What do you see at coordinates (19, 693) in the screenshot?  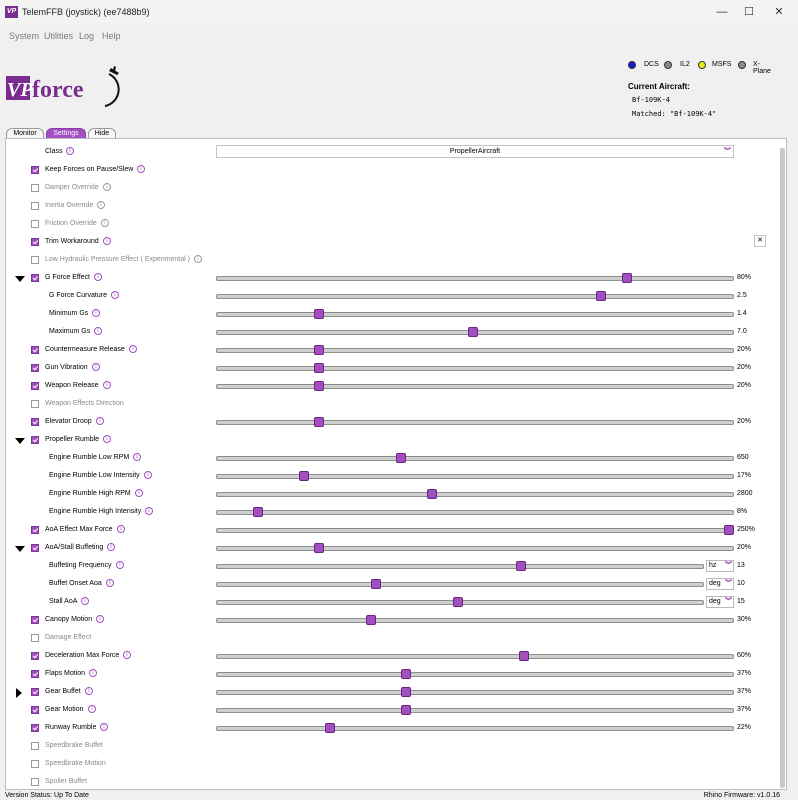 I see `expand-right-icon` at bounding box center [19, 693].